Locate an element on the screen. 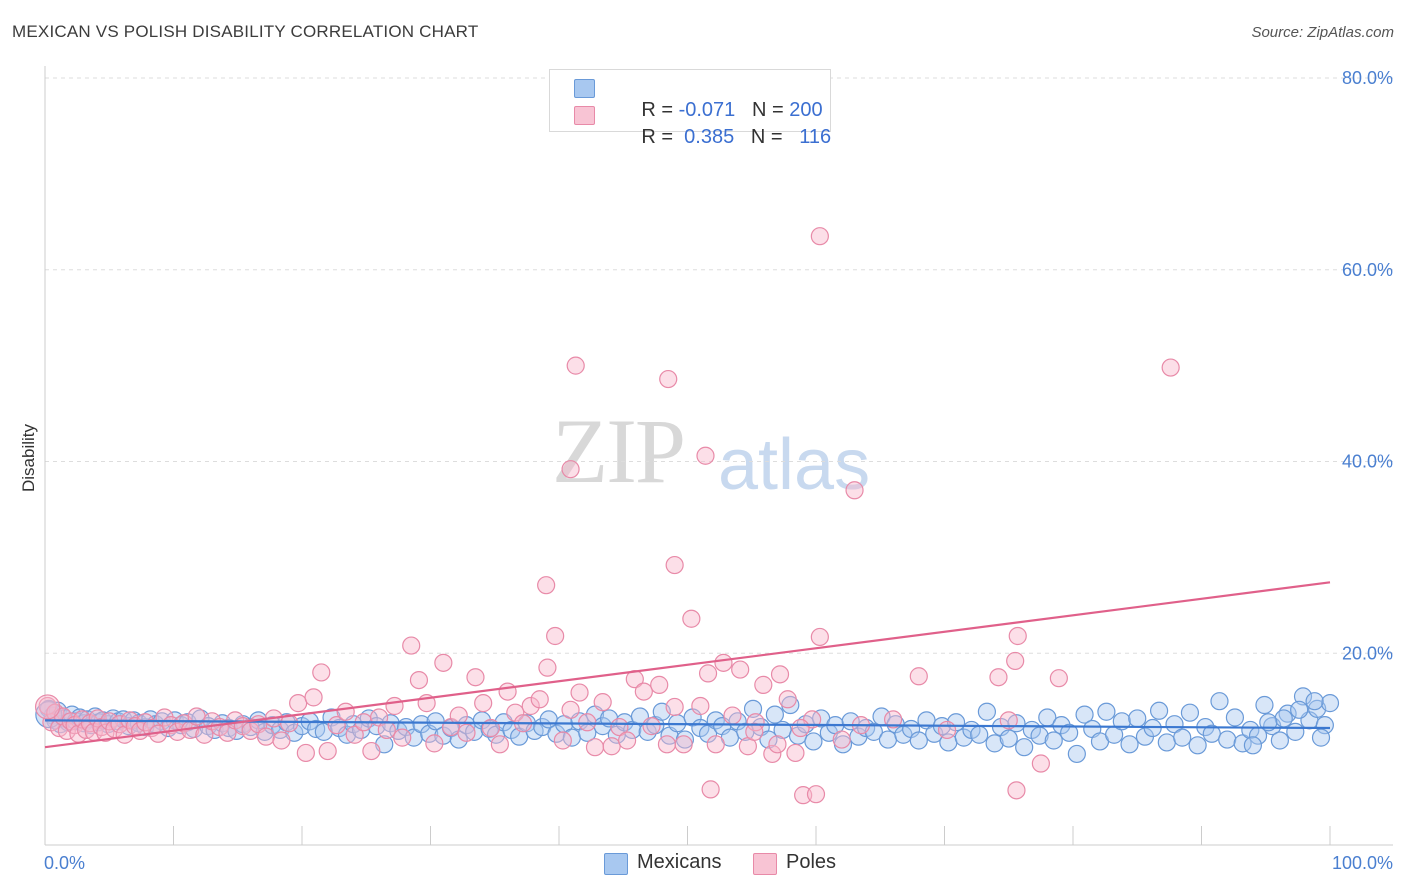 This screenshot has height=892, width=1406. legend-r-value: -0.071 is located at coordinates (707, 110).